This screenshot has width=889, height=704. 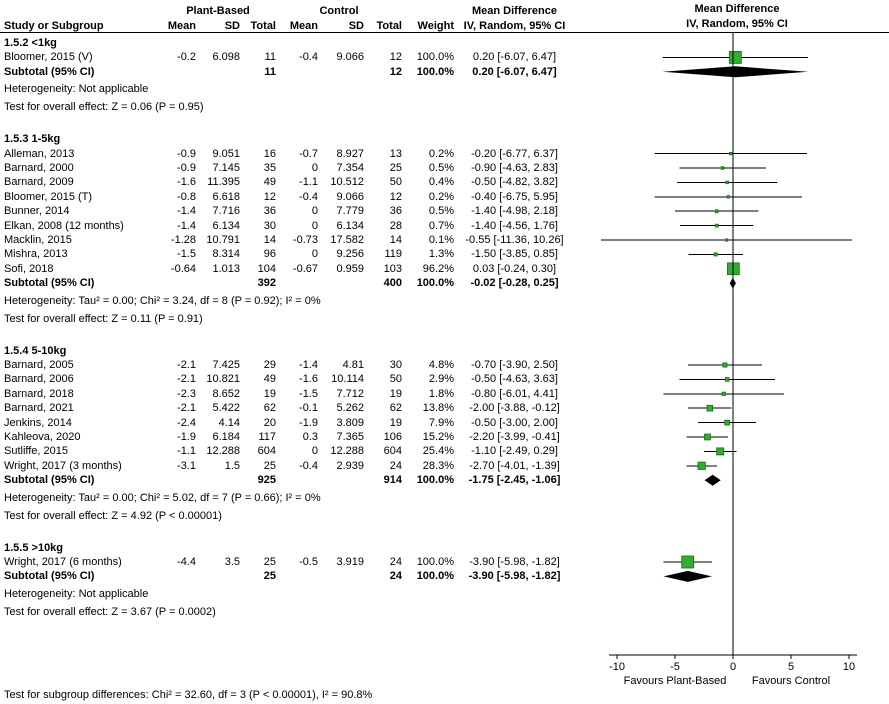 I want to click on plot-header: Mean Difference IV, Random, 95% CI, so click(x=737, y=17).